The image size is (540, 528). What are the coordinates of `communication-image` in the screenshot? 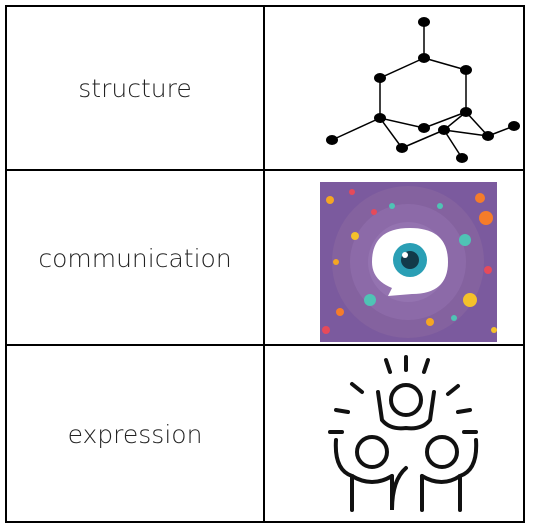 It's located at (408, 262).